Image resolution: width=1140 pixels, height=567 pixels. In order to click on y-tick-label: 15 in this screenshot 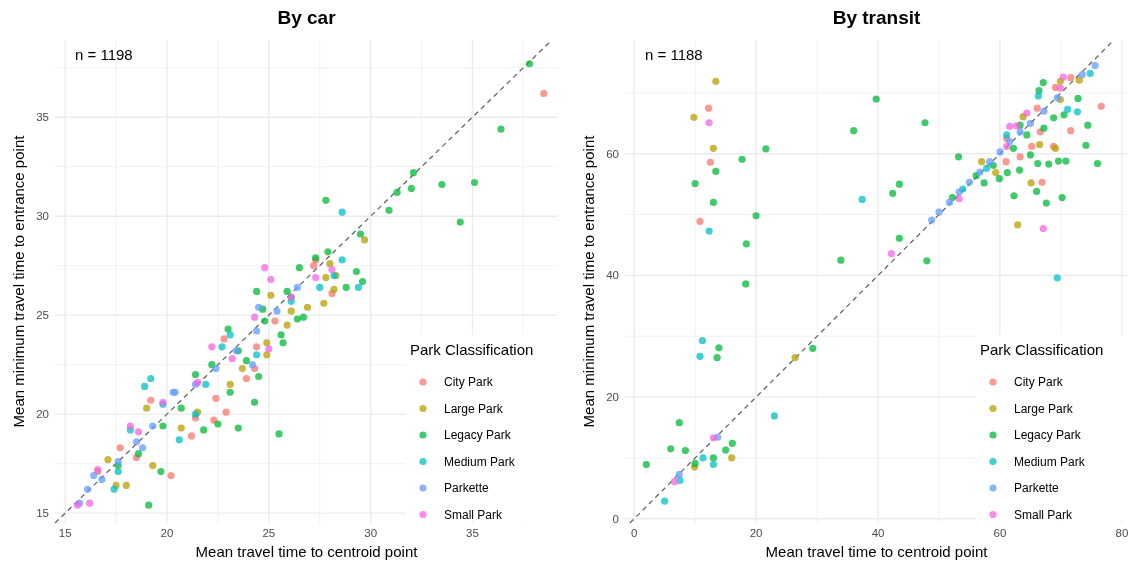, I will do `click(42, 513)`.